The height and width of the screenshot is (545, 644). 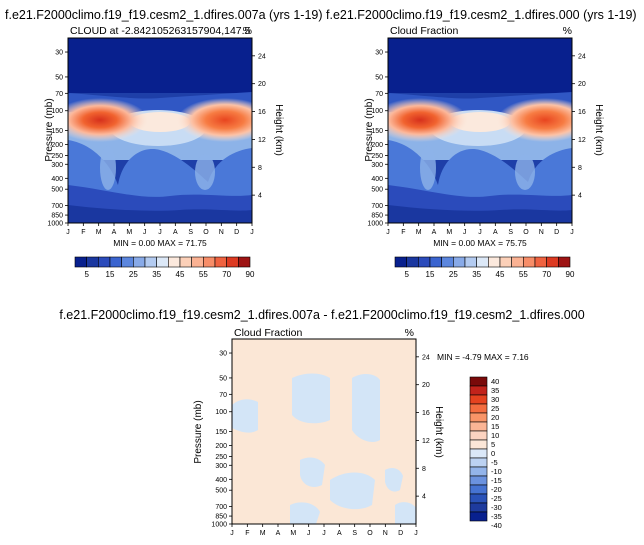 What do you see at coordinates (541, 232) in the screenshot?
I see `panel-2-xtick-label: N` at bounding box center [541, 232].